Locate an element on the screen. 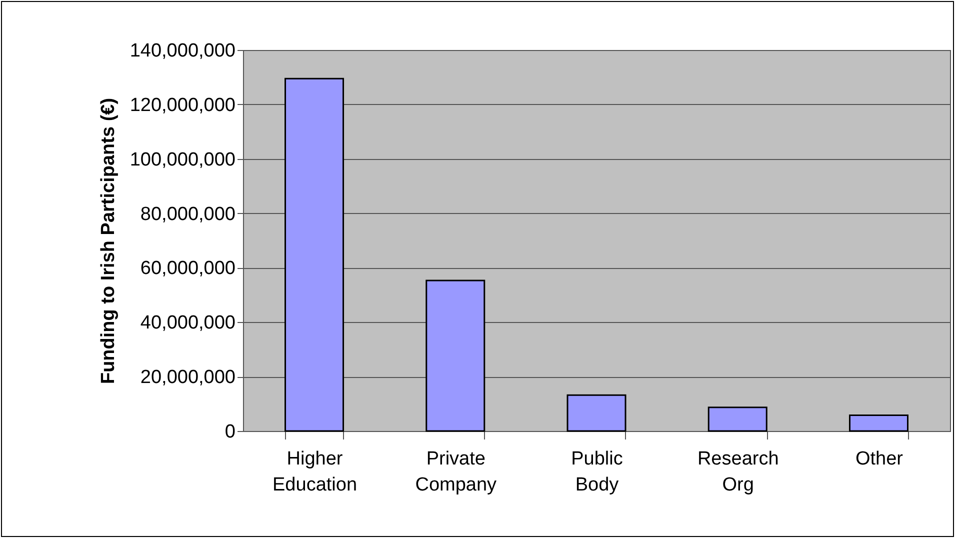 This screenshot has height=540, width=957. y-tick-label: 60,000,000 is located at coordinates (188, 269).